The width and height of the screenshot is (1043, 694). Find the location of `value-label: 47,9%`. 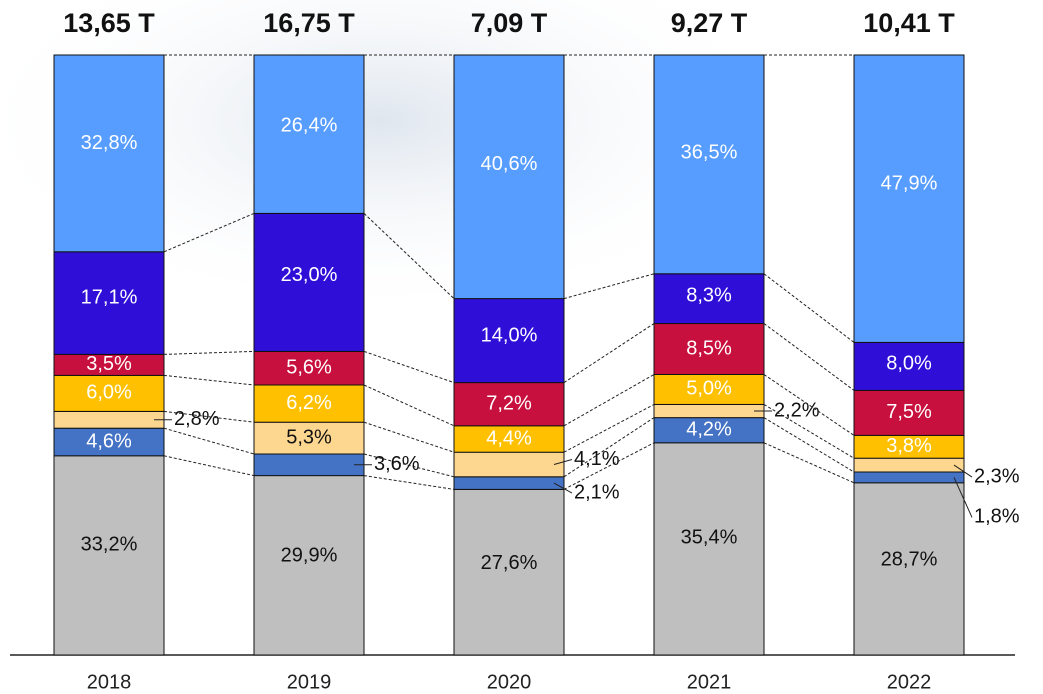

value-label: 47,9% is located at coordinates (909, 184).